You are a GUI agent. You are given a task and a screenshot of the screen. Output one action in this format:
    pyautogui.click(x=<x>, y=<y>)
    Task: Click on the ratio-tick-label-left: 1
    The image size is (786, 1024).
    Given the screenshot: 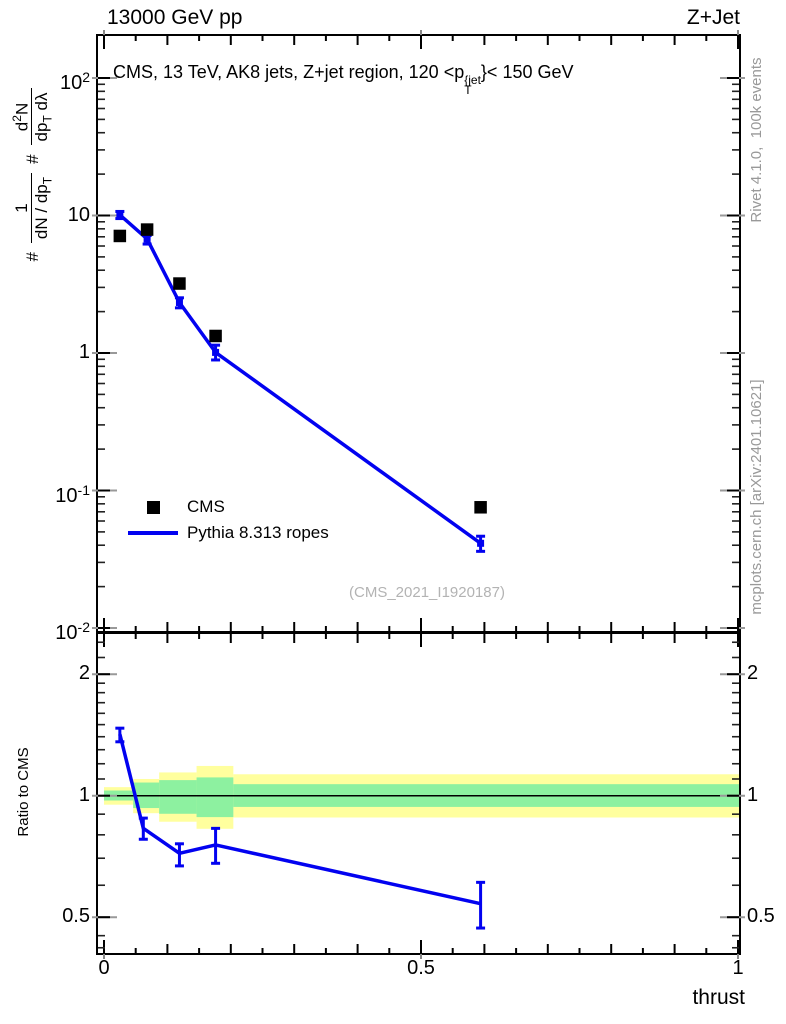 What is the action you would take?
    pyautogui.click(x=84, y=794)
    